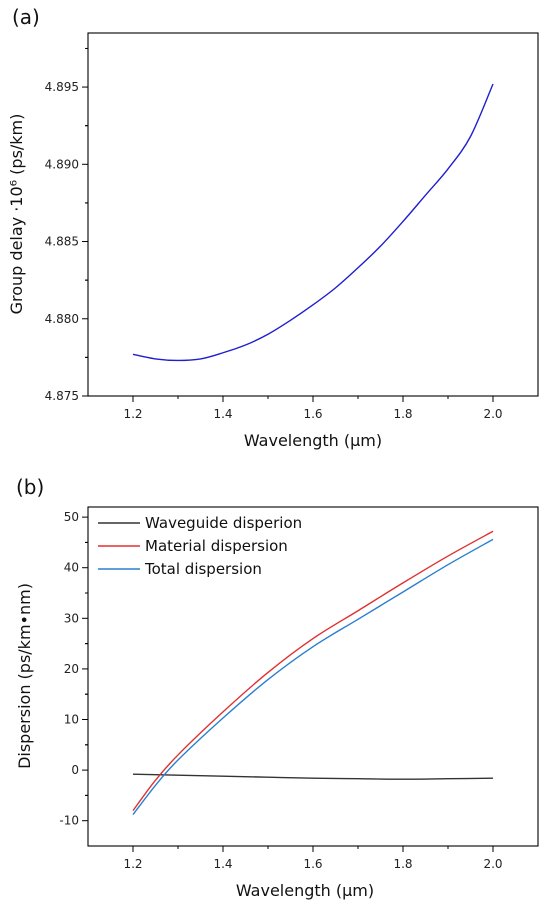 The image size is (550, 911). I want to click on y-tick-label: 4.880, so click(62, 319).